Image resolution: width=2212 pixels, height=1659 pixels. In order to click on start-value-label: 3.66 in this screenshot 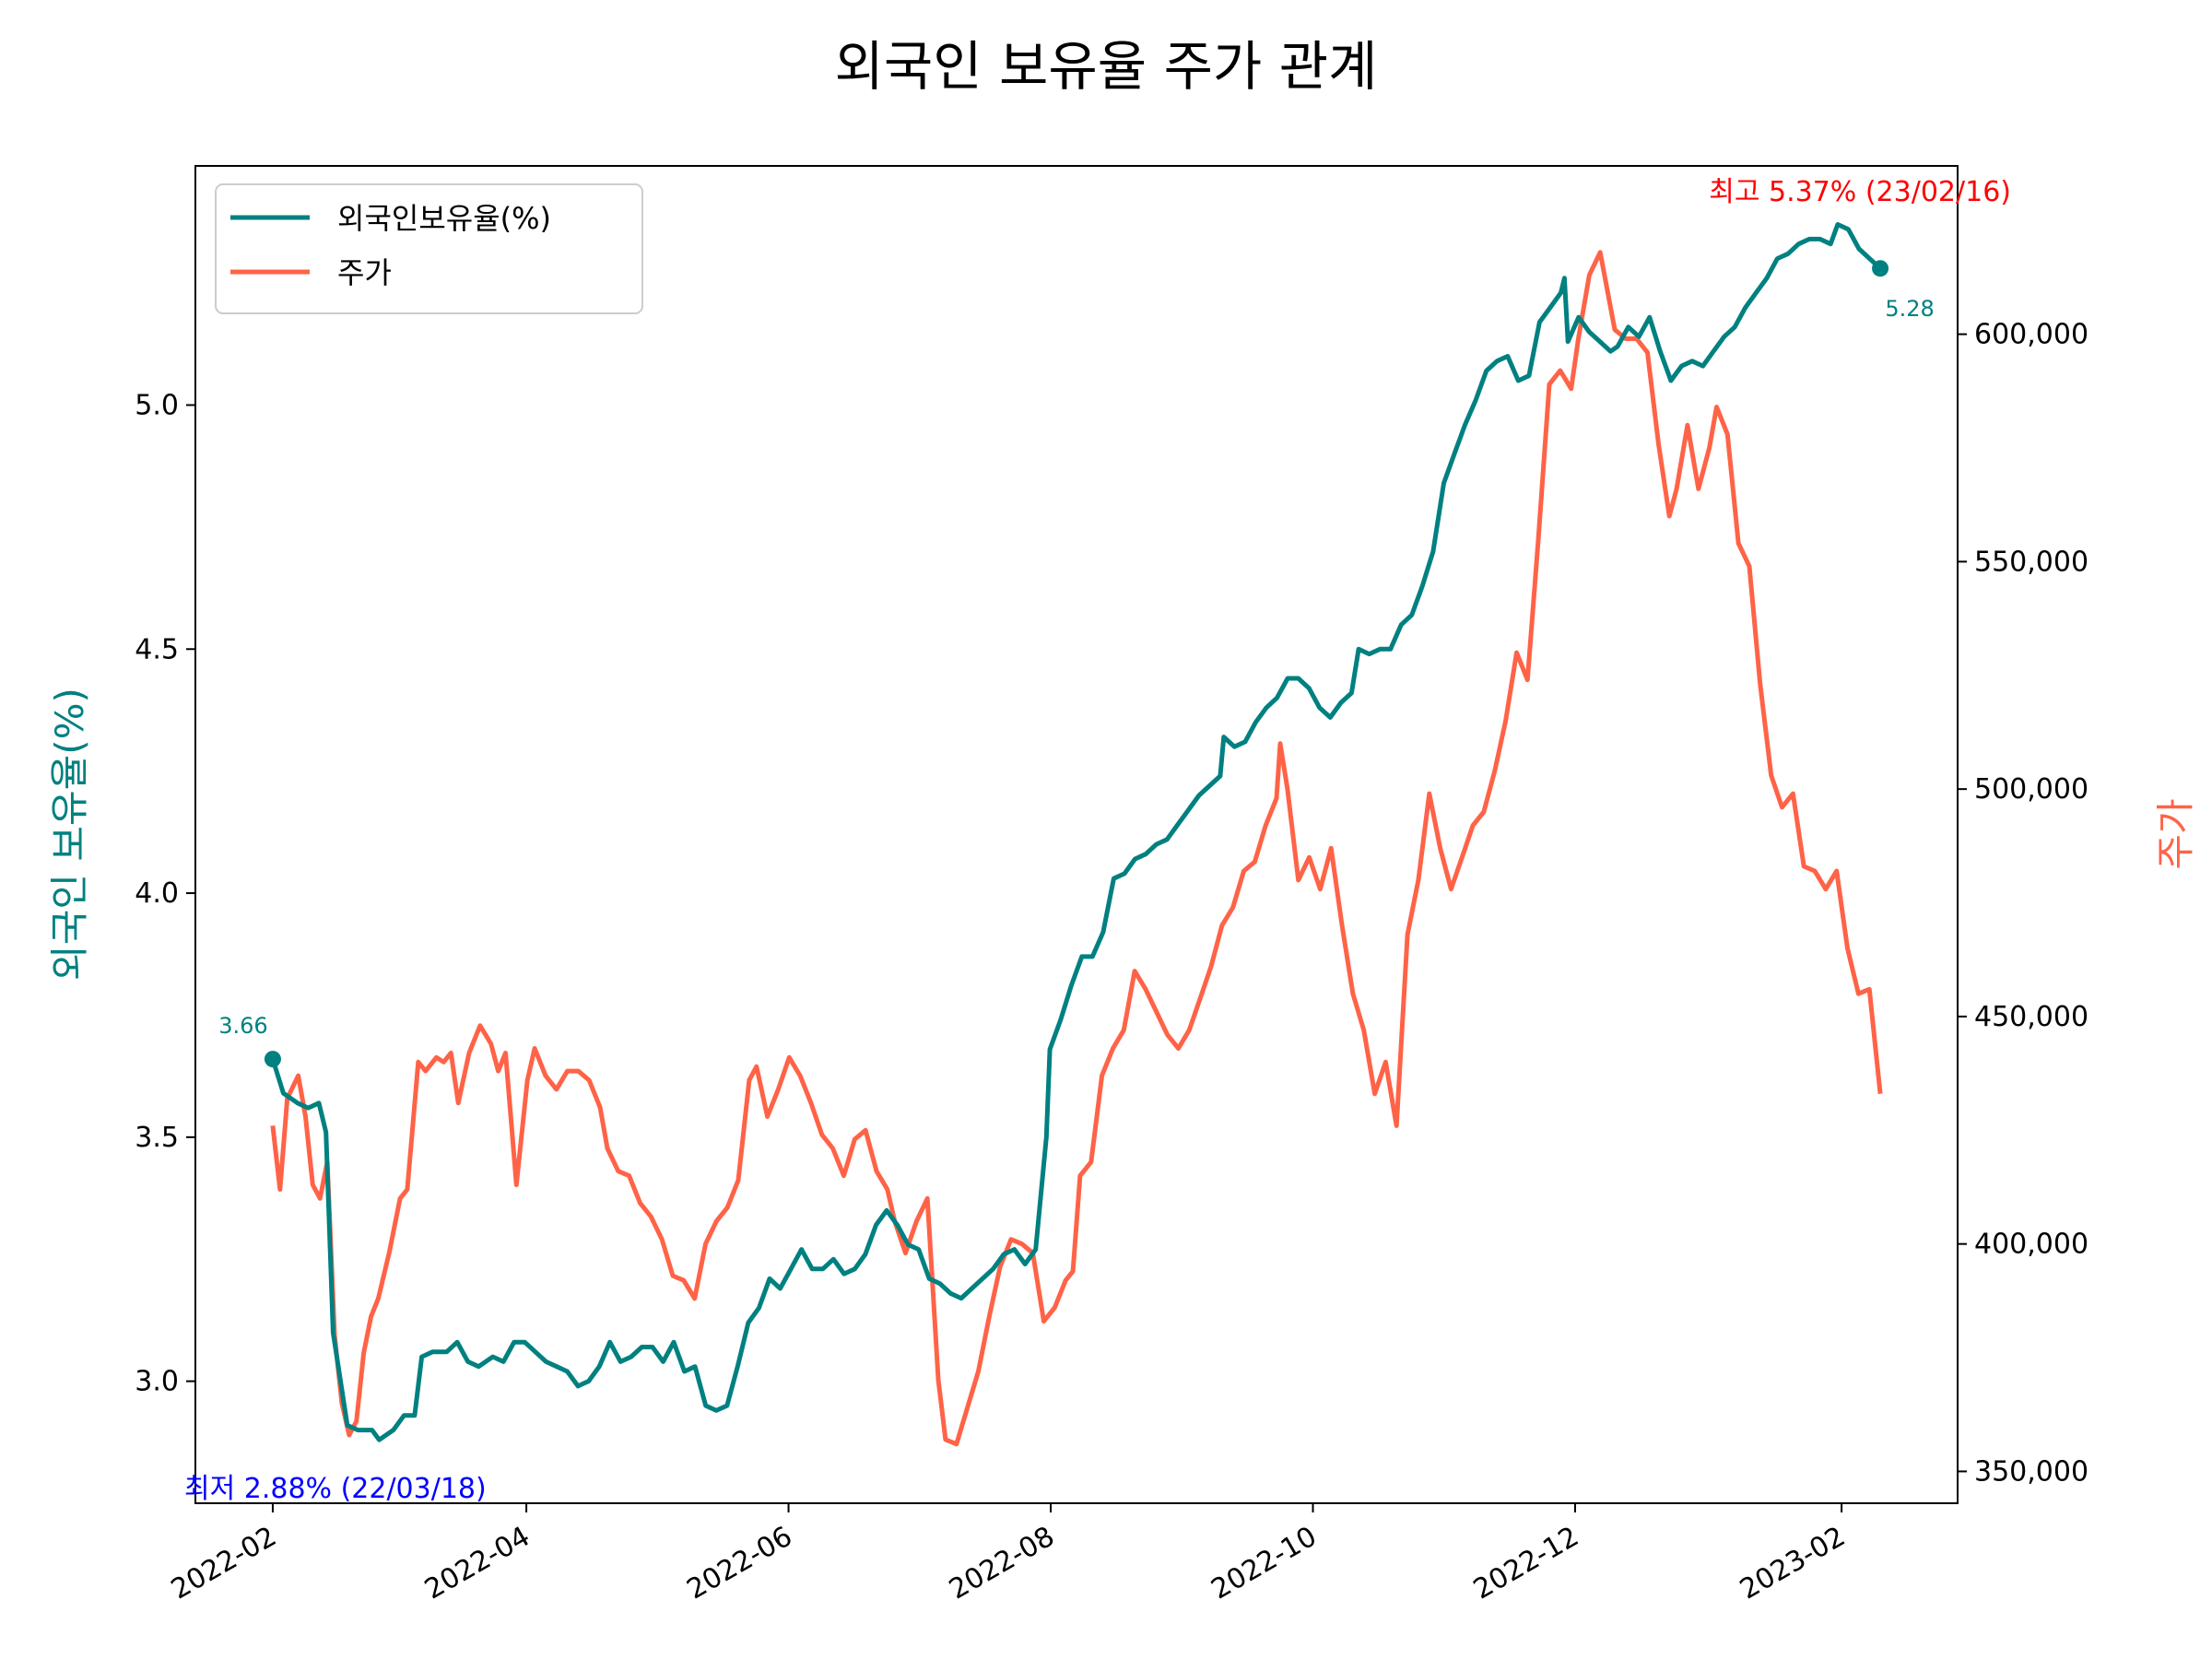, I will do `click(242, 1026)`.